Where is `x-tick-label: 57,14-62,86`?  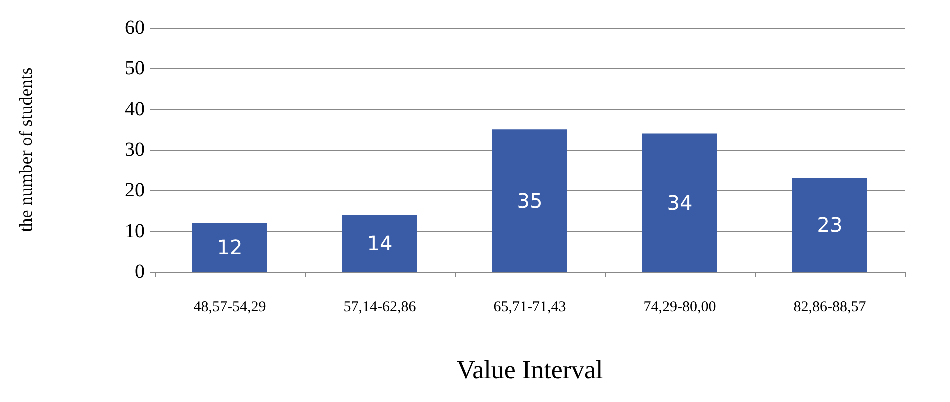
x-tick-label: 57,14-62,86 is located at coordinates (380, 308).